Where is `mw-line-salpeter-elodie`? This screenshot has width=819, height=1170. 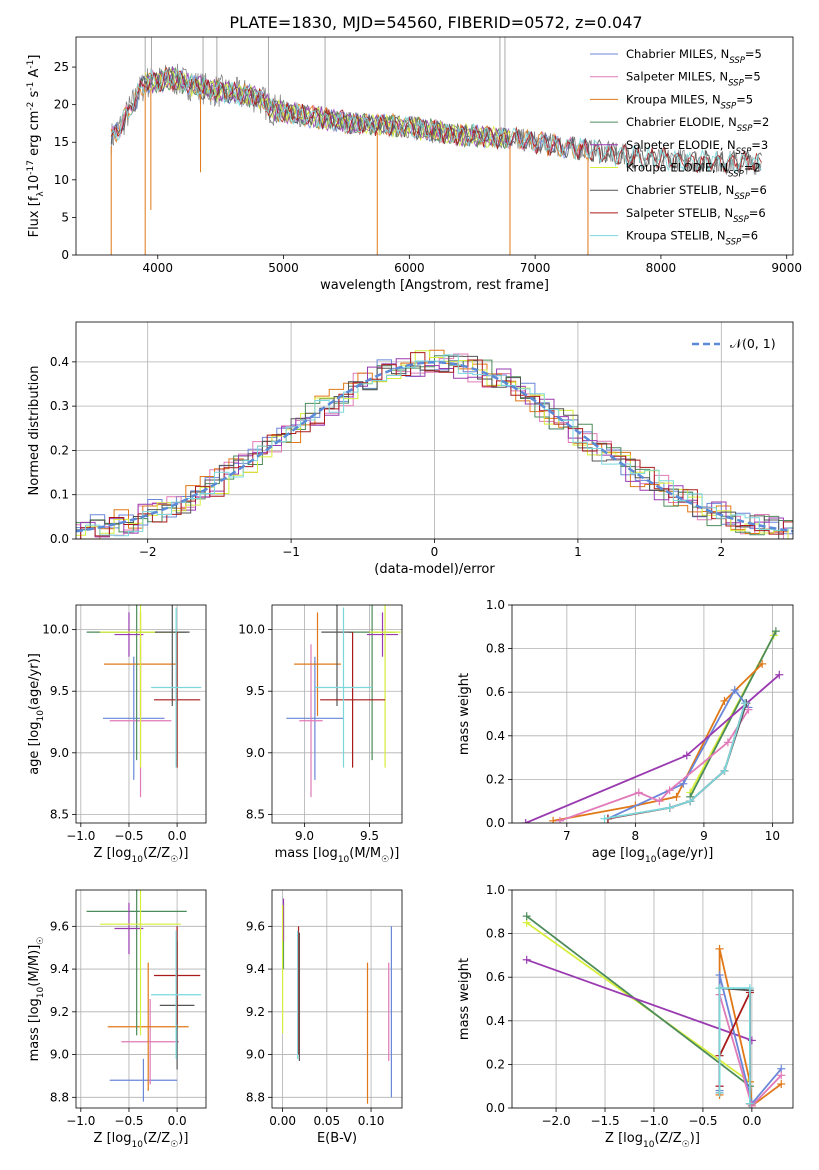 mw-line-salpeter-elodie is located at coordinates (639, 1000).